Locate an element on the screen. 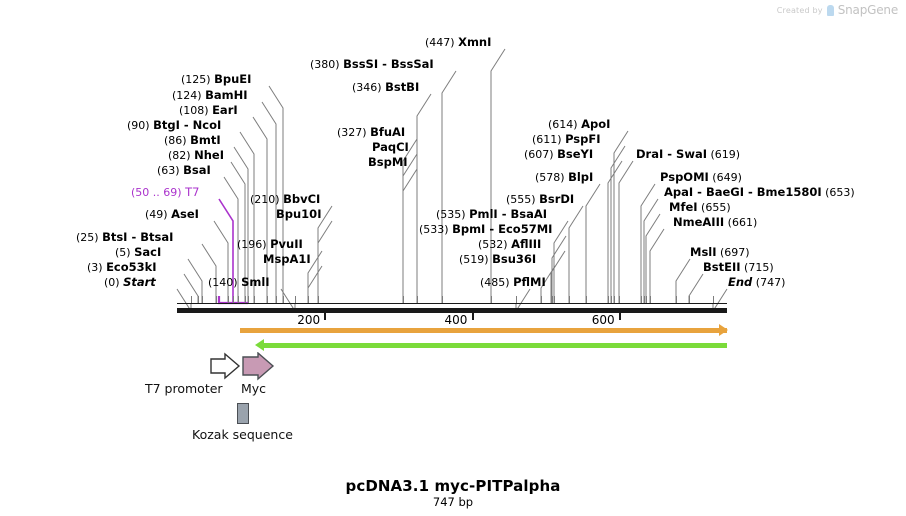  site-label-xmni: (447) XmnI is located at coordinates (458, 42).